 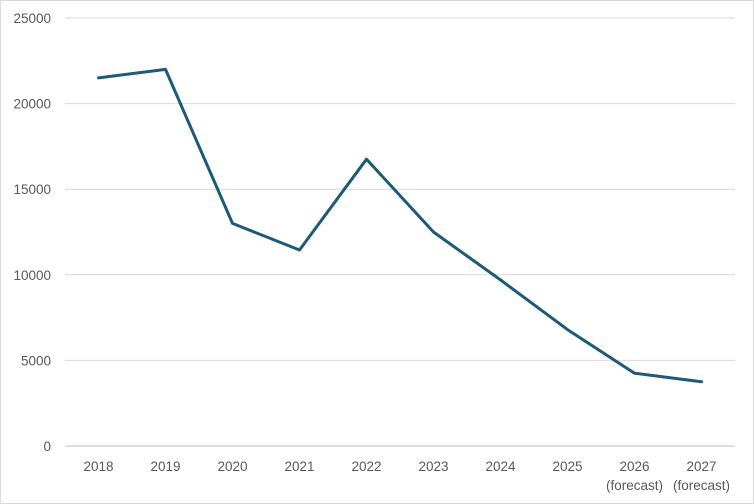 What do you see at coordinates (701, 476) in the screenshot?
I see `x-tick-label: 2027 (forecast)` at bounding box center [701, 476].